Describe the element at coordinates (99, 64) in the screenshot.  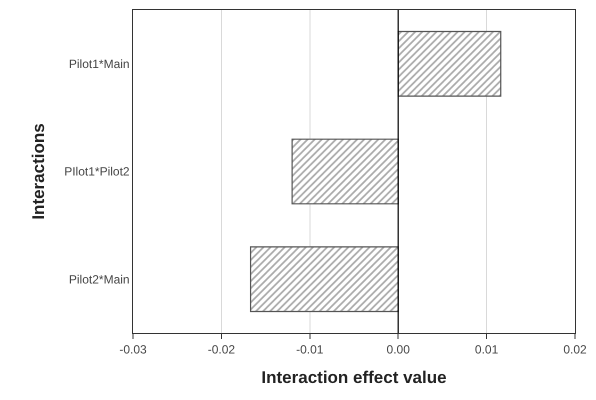
I see `y-tick-label: Pilot1*Main` at that location.